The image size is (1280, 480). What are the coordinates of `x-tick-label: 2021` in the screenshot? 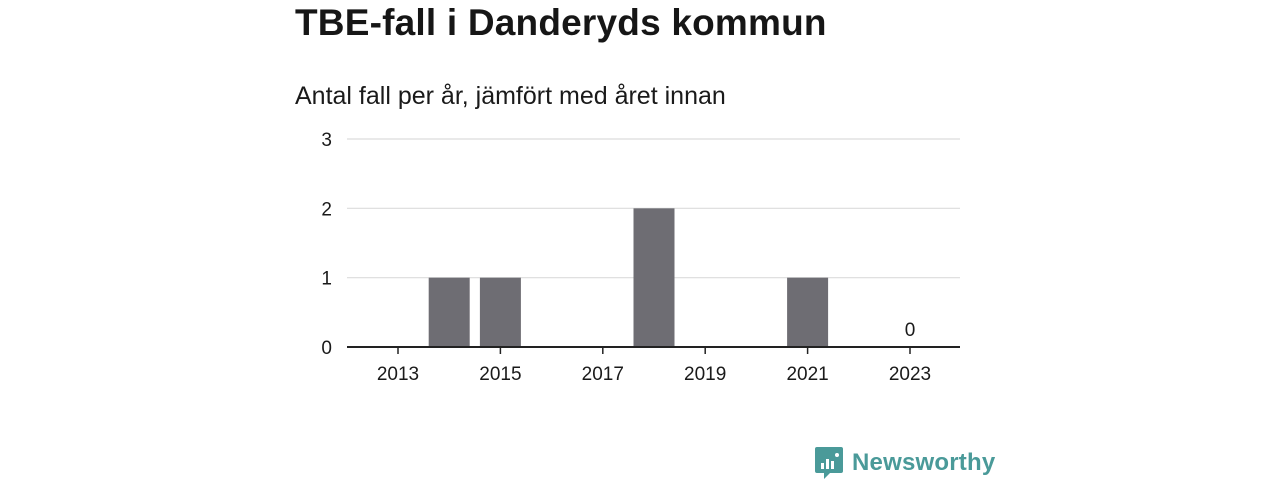 It's located at (807, 374).